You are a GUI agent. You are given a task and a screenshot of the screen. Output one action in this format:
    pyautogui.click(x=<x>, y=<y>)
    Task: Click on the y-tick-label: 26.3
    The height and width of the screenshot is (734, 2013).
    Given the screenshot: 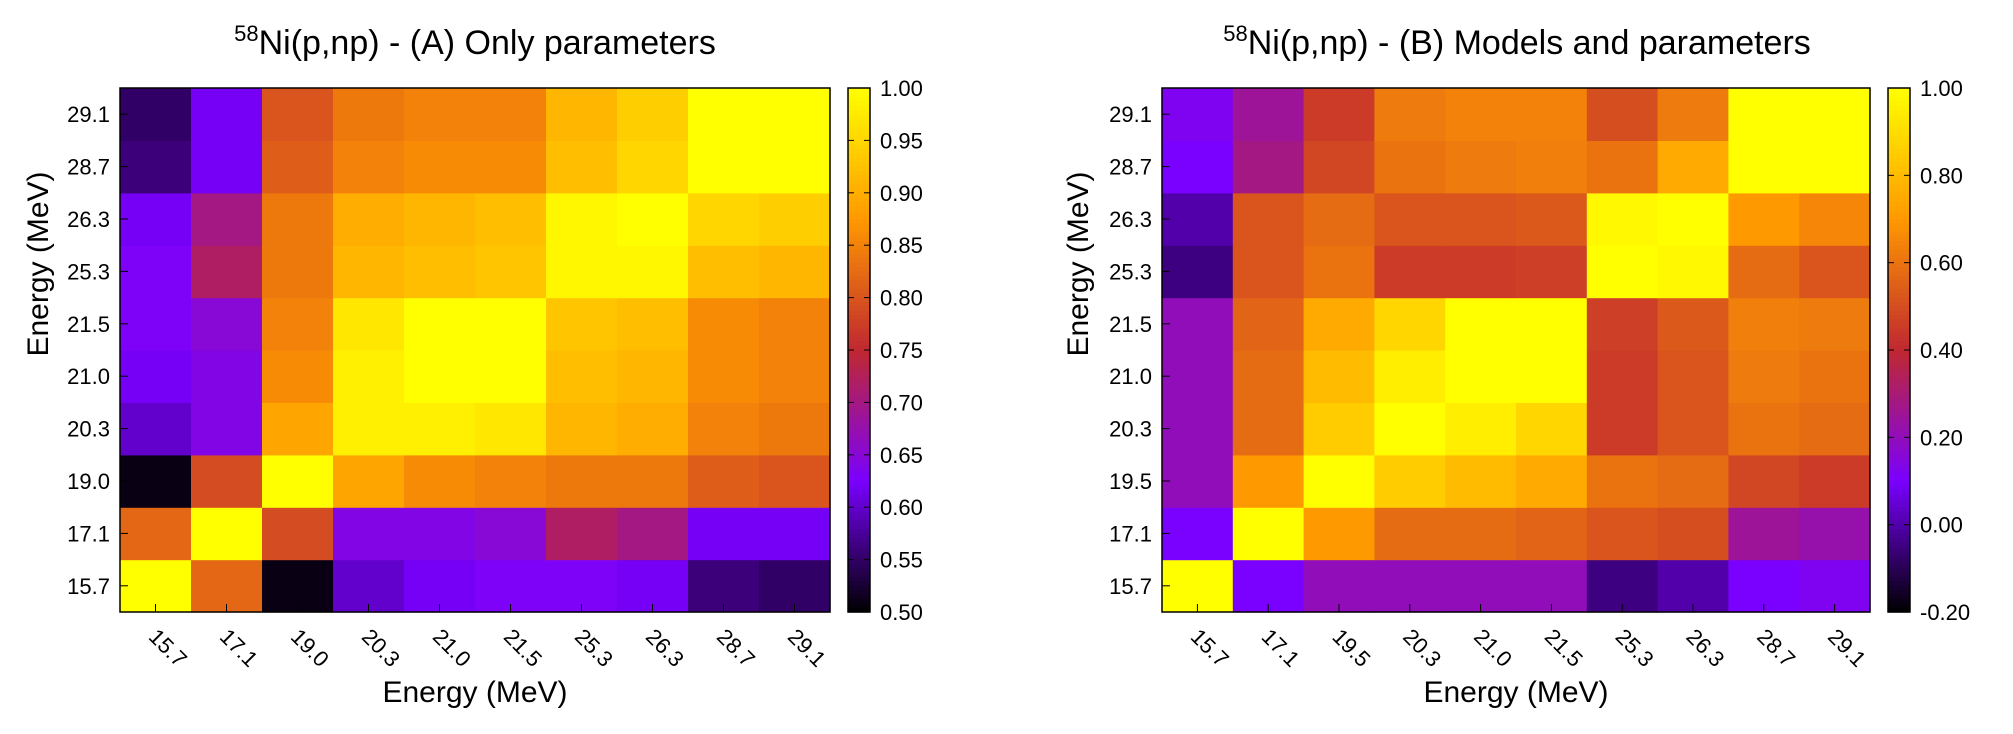 What is the action you would take?
    pyautogui.click(x=88, y=219)
    